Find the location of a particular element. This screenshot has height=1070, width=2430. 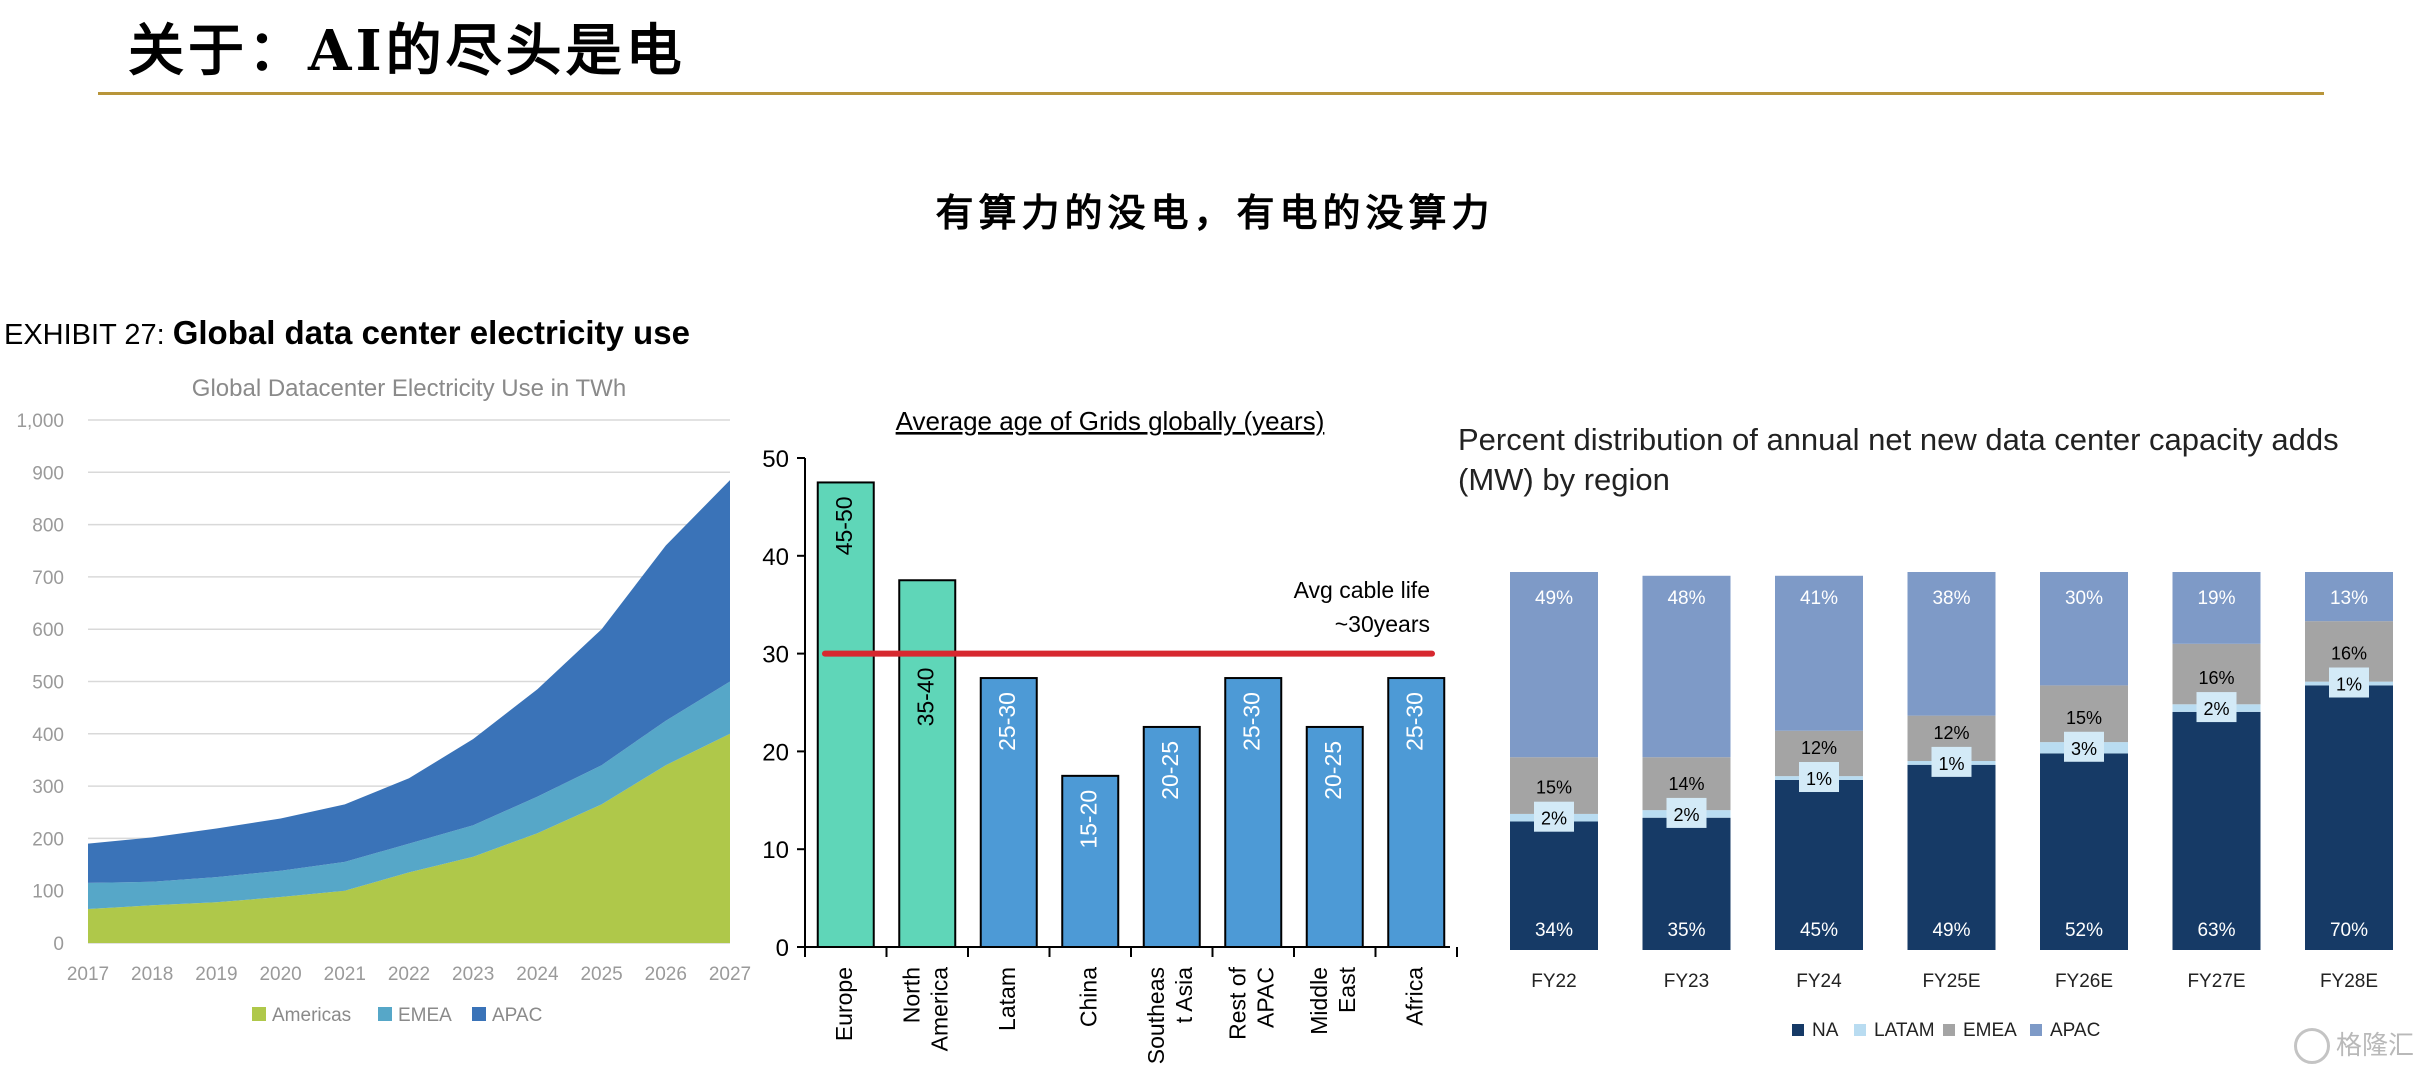

segment-label: 41% is located at coordinates (1819, 598).